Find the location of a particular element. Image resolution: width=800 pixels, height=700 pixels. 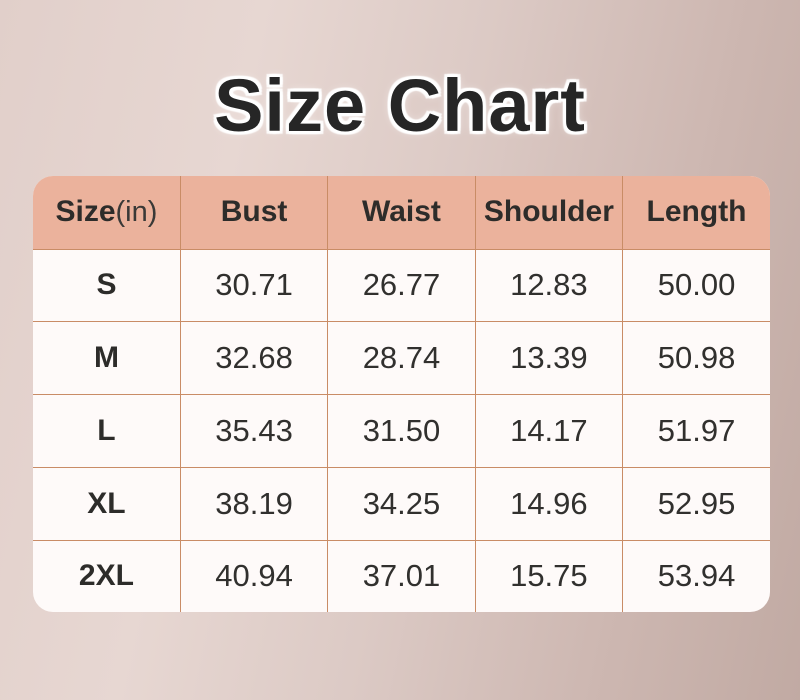

shoulder-cell: 14.96 is located at coordinates (549, 504).